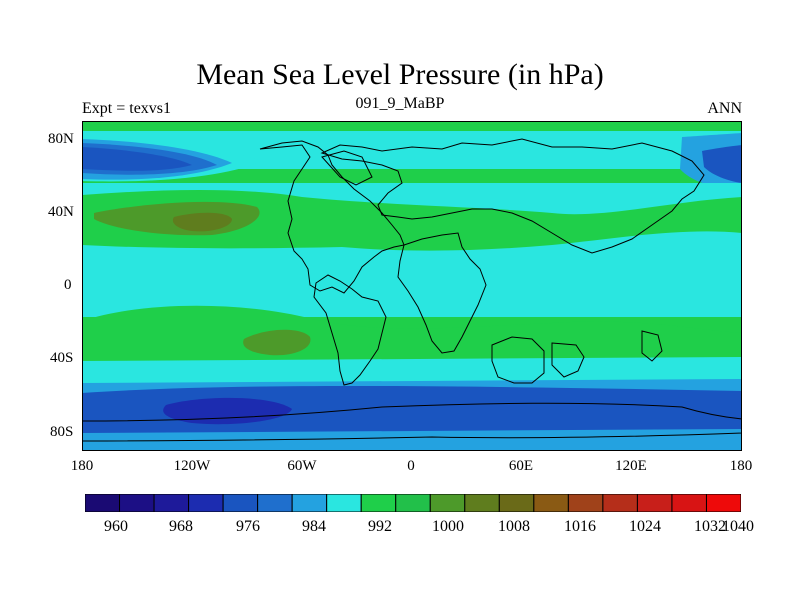 The height and width of the screenshot is (600, 800). Describe the element at coordinates (521, 466) in the screenshot. I see `lon-label-60e: 60E` at that location.